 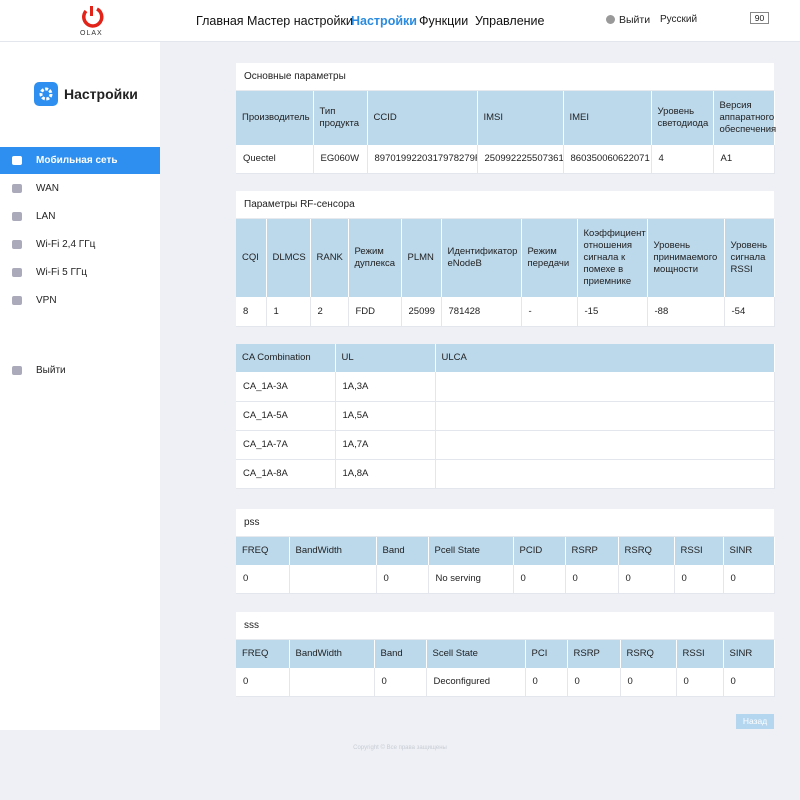 What do you see at coordinates (546, 654) in the screenshot?
I see `column-header: PCI` at bounding box center [546, 654].